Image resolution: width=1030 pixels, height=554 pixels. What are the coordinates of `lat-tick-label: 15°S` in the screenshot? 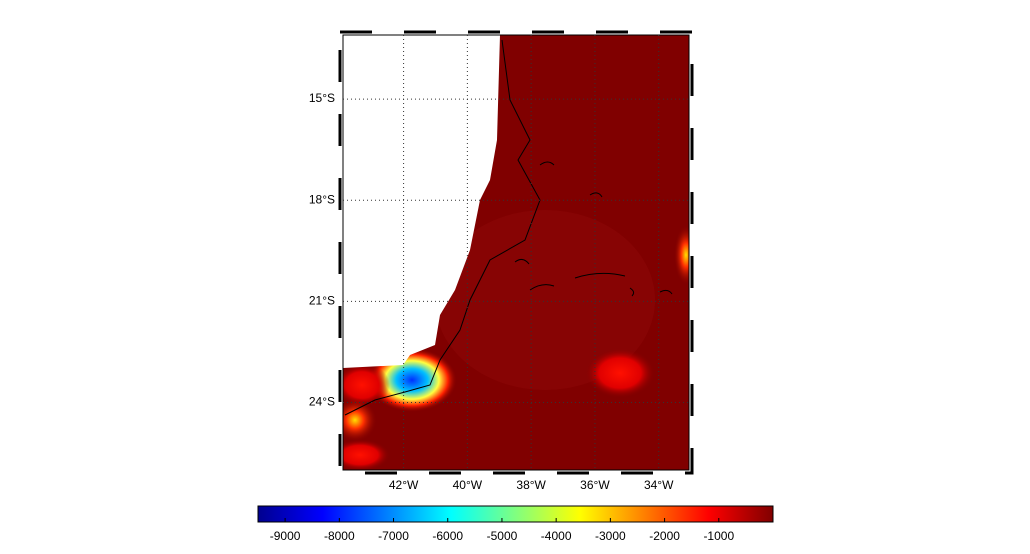 It's located at (322, 98).